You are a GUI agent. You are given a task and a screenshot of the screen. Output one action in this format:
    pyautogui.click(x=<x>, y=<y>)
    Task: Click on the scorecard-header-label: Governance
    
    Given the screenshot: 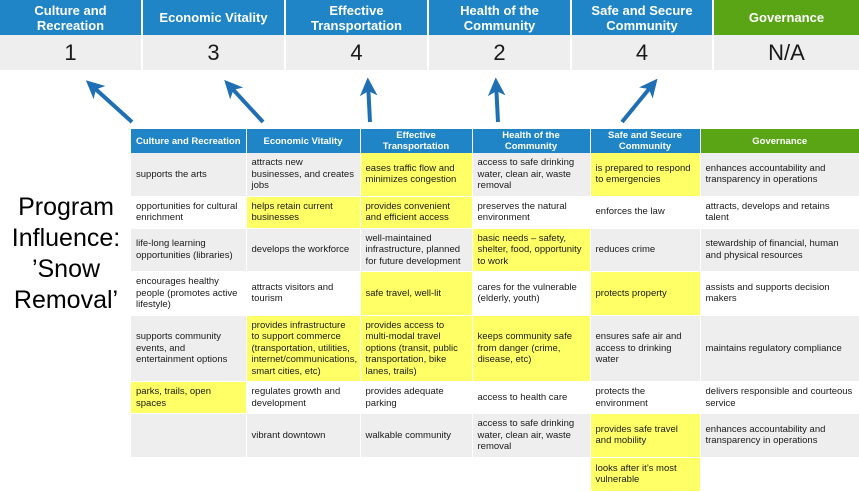 What is the action you would take?
    pyautogui.click(x=786, y=17)
    